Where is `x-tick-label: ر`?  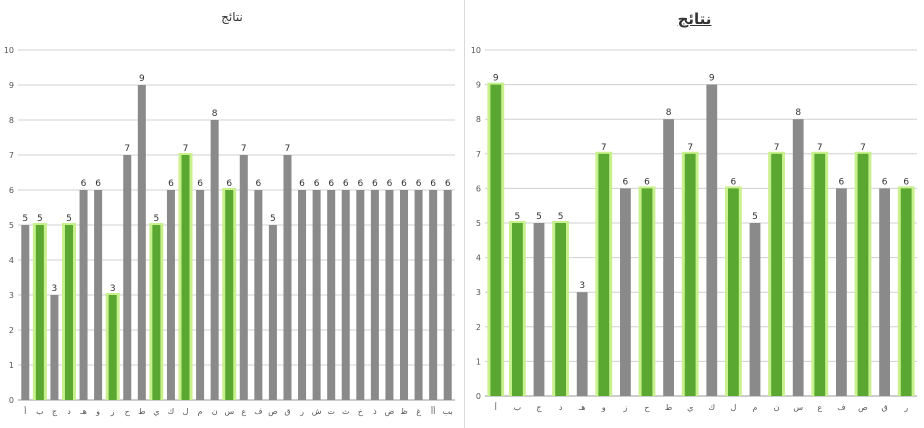
x-tick-label: ر is located at coordinates (301, 411).